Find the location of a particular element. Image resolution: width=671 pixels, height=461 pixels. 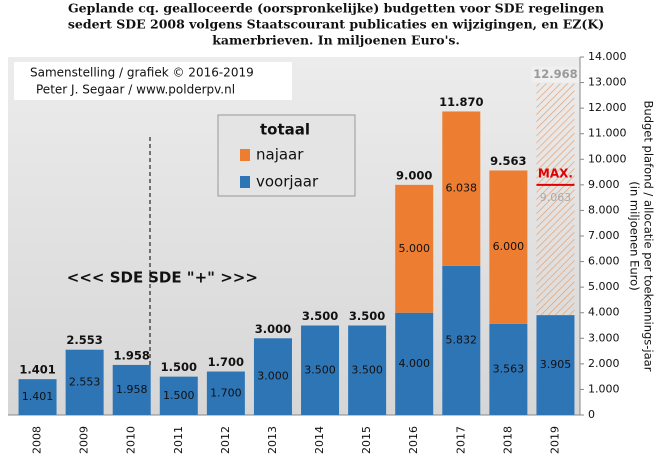

annotation: <<< SDE is located at coordinates (105, 278).